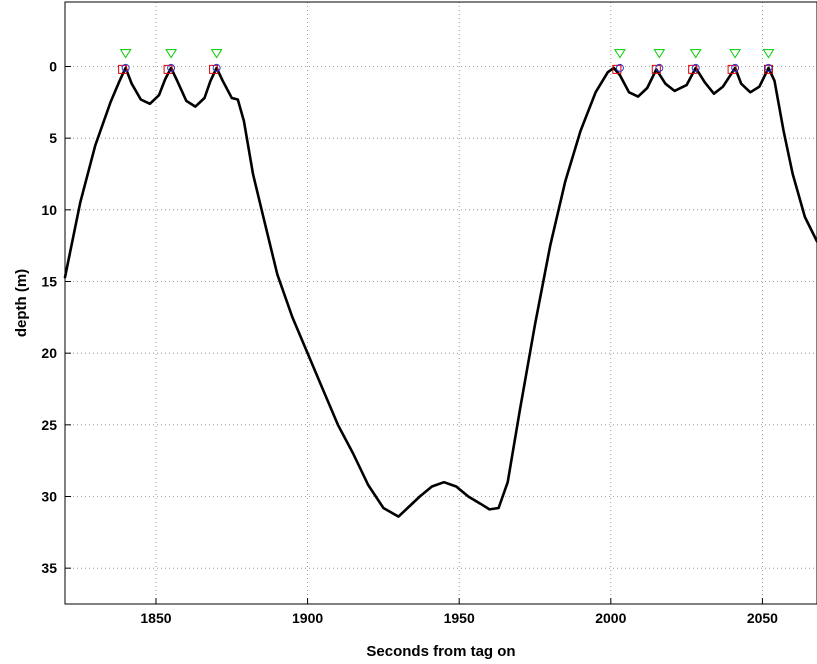  Describe the element at coordinates (49, 353) in the screenshot. I see `y-tick-label: 20` at that location.